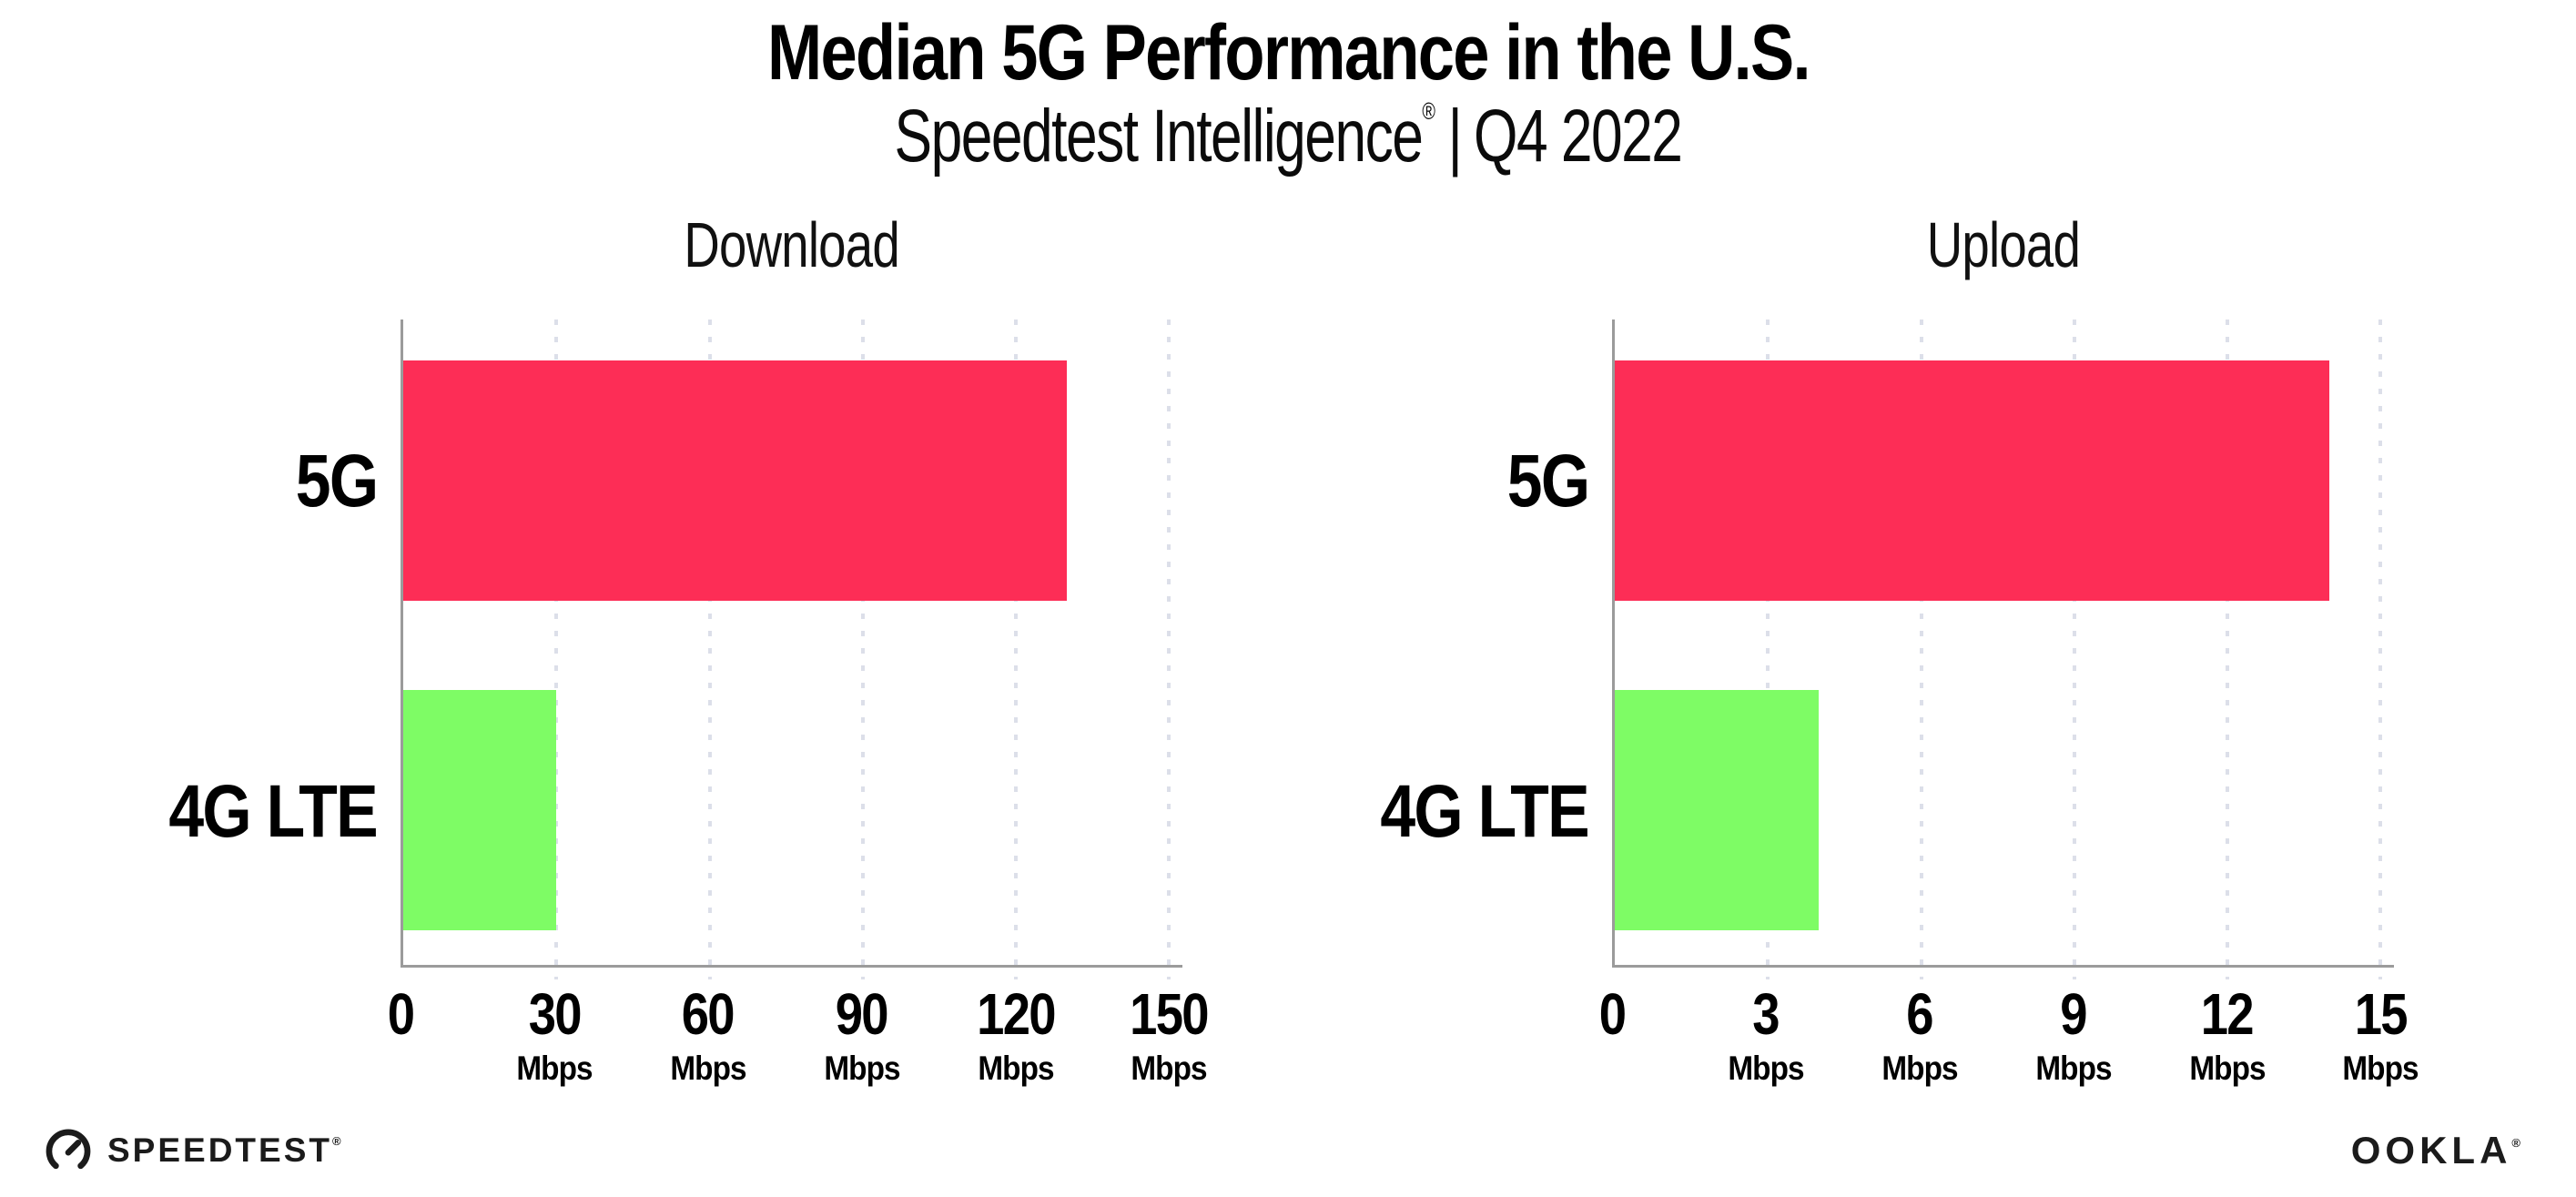  I want to click on chart-title-download: Download, so click(791, 244).